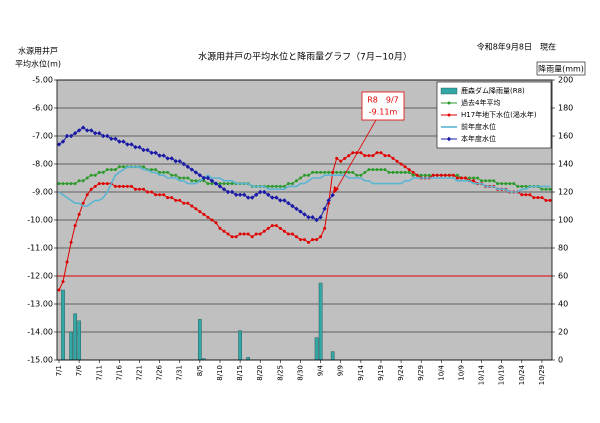 The height and width of the screenshot is (423, 600). I want to click on y2-tick-label: 120, so click(565, 192).